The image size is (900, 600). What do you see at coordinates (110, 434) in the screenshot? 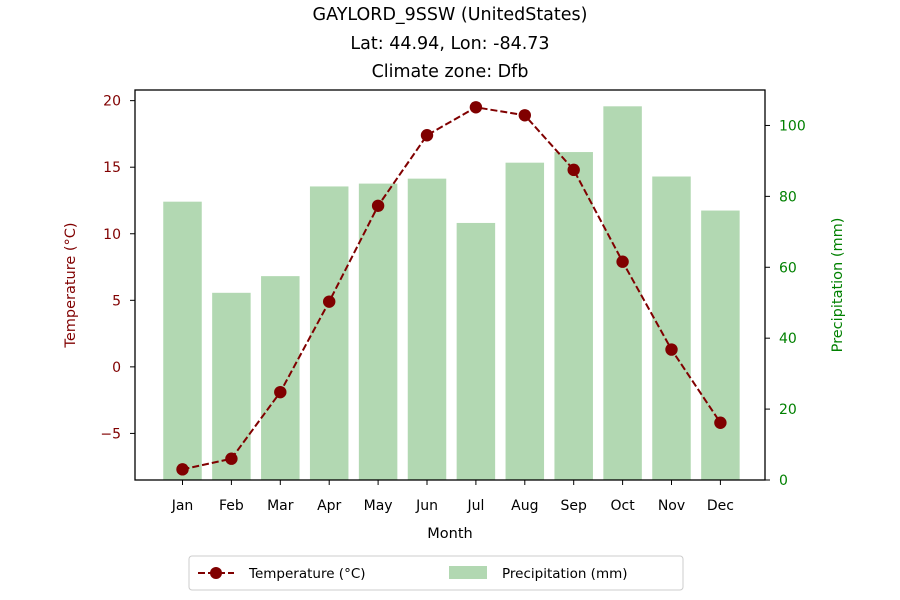
I see `left-y-tick-label: −5` at bounding box center [110, 434].